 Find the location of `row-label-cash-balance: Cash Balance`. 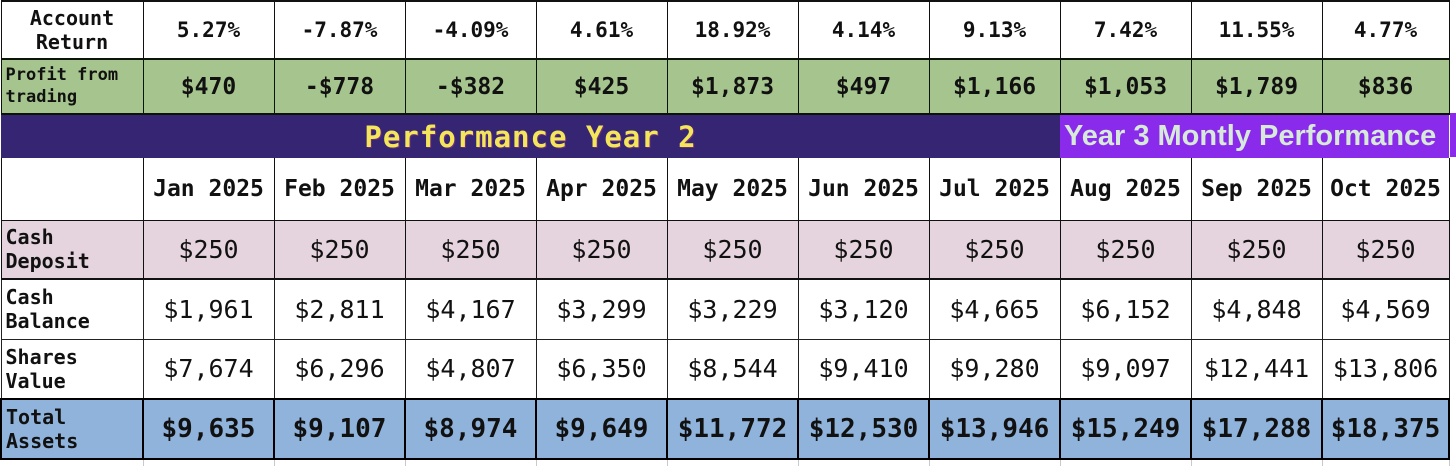

row-label-cash-balance: Cash Balance is located at coordinates (72, 309).